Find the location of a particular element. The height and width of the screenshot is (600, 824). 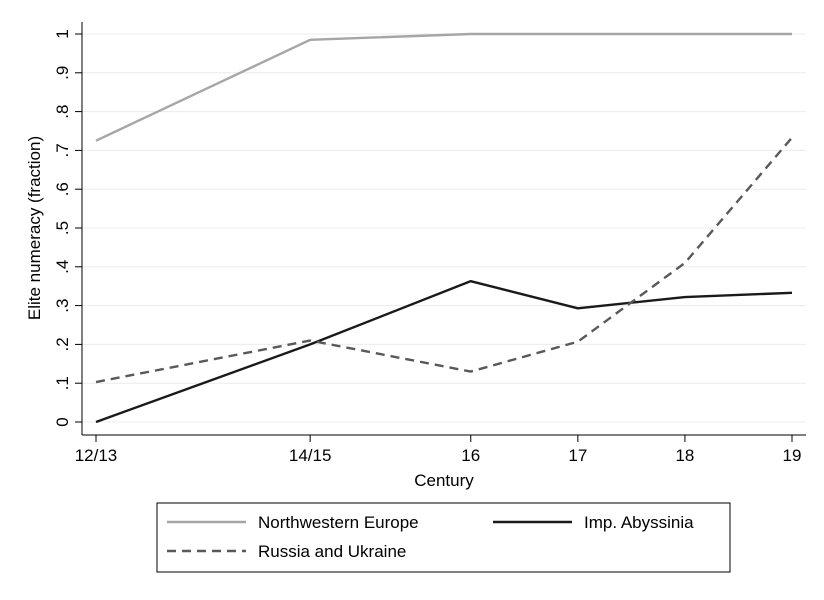

y-tick-label: .9 is located at coordinates (62, 73).